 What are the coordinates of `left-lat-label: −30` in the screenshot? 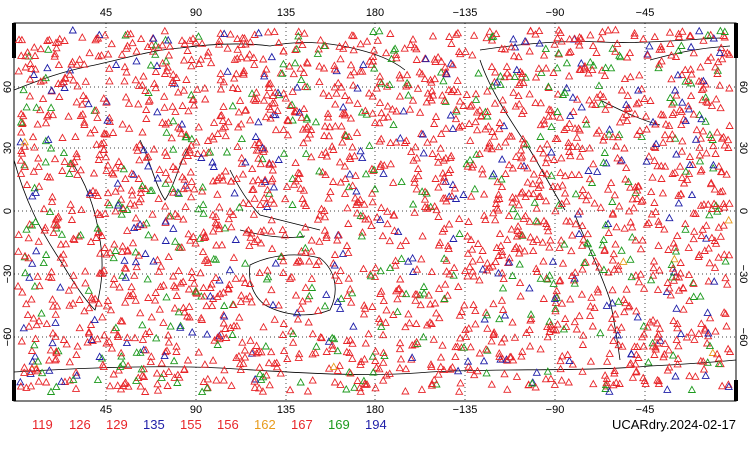 It's located at (8, 274).